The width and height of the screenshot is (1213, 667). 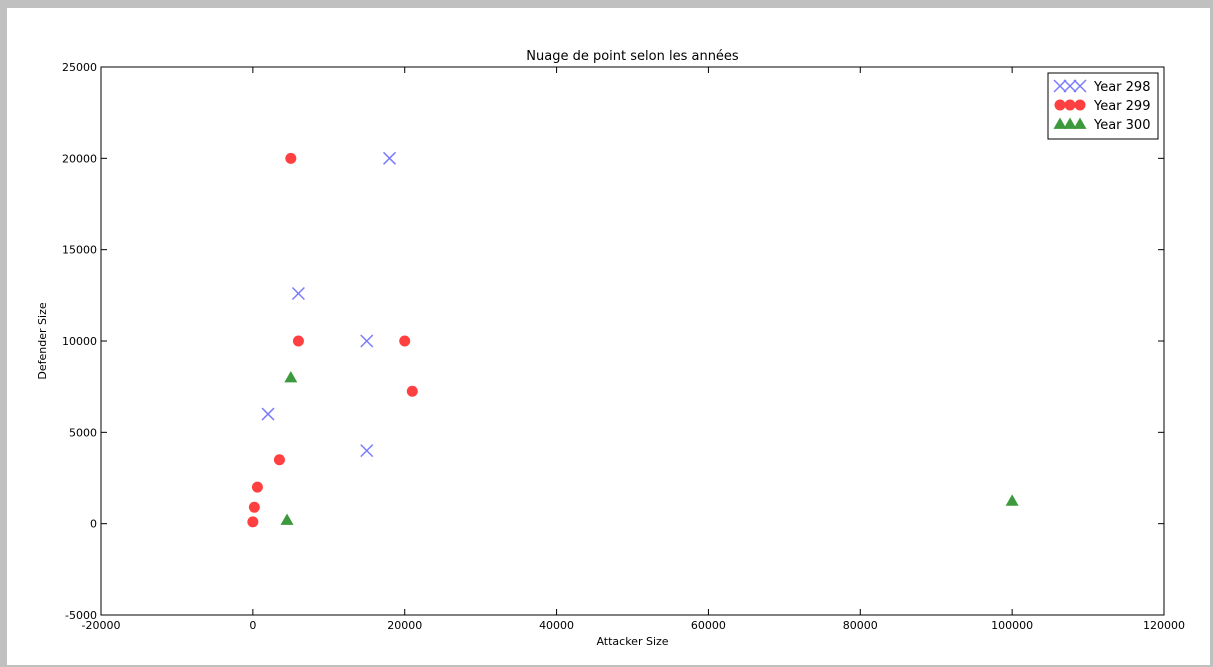 What do you see at coordinates (252, 625) in the screenshot?
I see `x-tick-label: 0` at bounding box center [252, 625].